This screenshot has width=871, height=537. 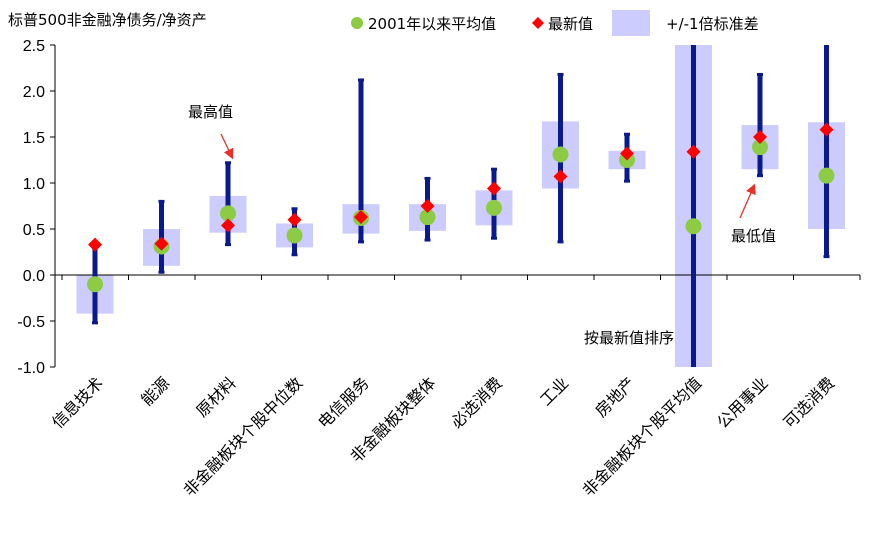 What do you see at coordinates (36, 207) in the screenshot?
I see `y-tick-layer: 2.5 2.0 1.5 1.0 0.5 0.0 -0.5 -1.0` at bounding box center [36, 207].